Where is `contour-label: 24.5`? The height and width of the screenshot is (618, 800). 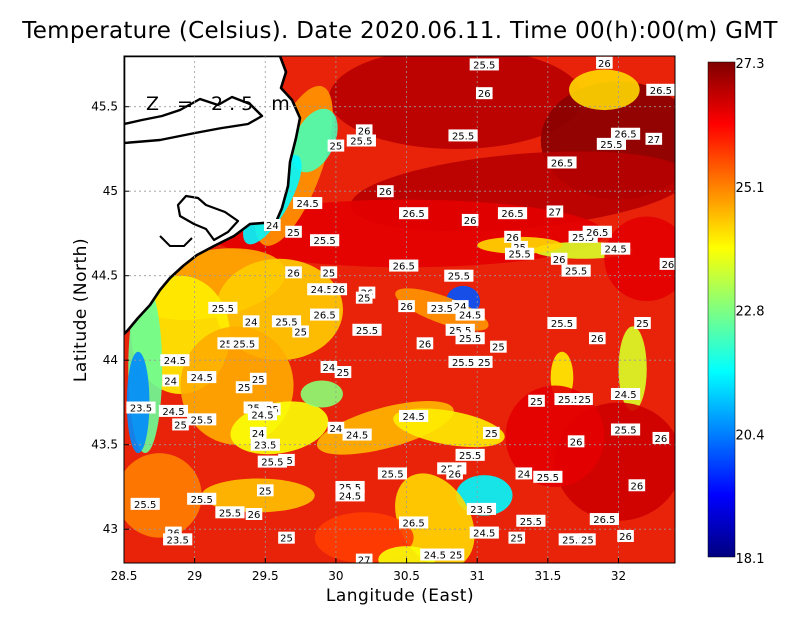
contour-label: 24.5 is located at coordinates (322, 289).